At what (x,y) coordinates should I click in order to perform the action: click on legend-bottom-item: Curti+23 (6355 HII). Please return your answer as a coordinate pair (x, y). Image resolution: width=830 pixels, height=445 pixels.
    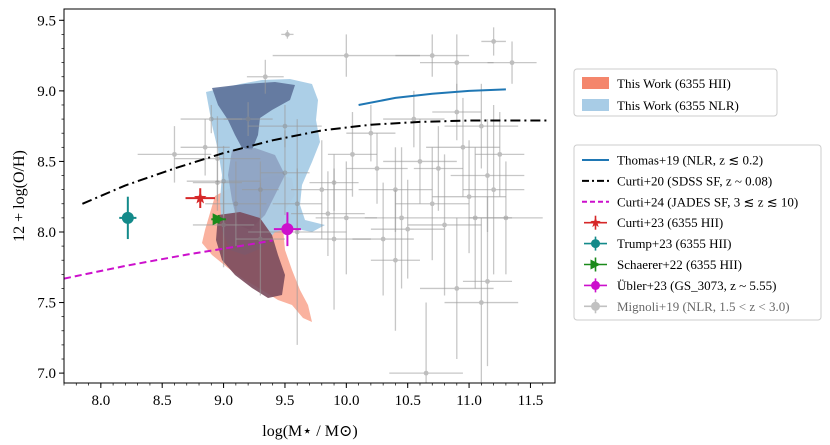
    Looking at the image, I should click on (653, 222).